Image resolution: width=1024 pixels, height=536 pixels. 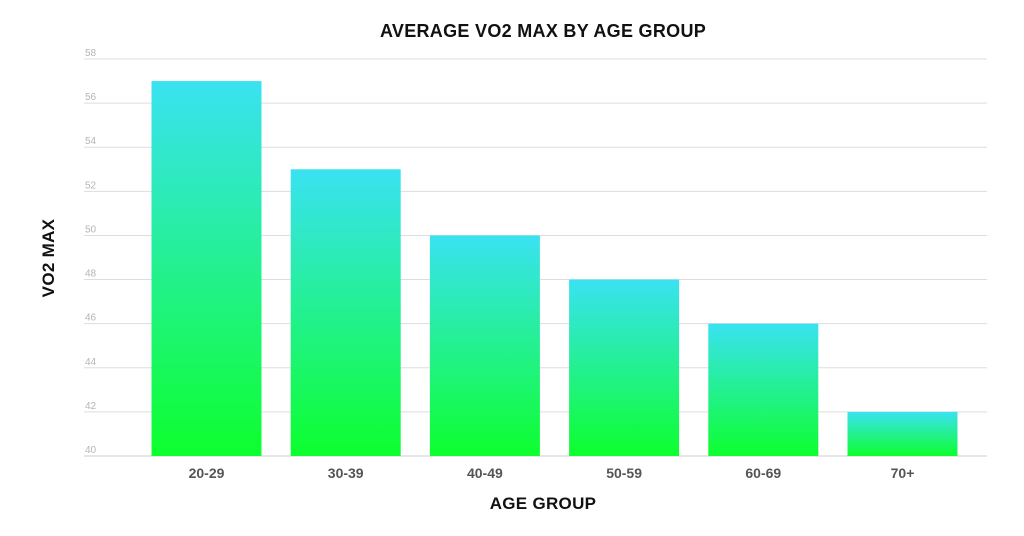 I want to click on y-tick-label: 40, so click(x=91, y=450).